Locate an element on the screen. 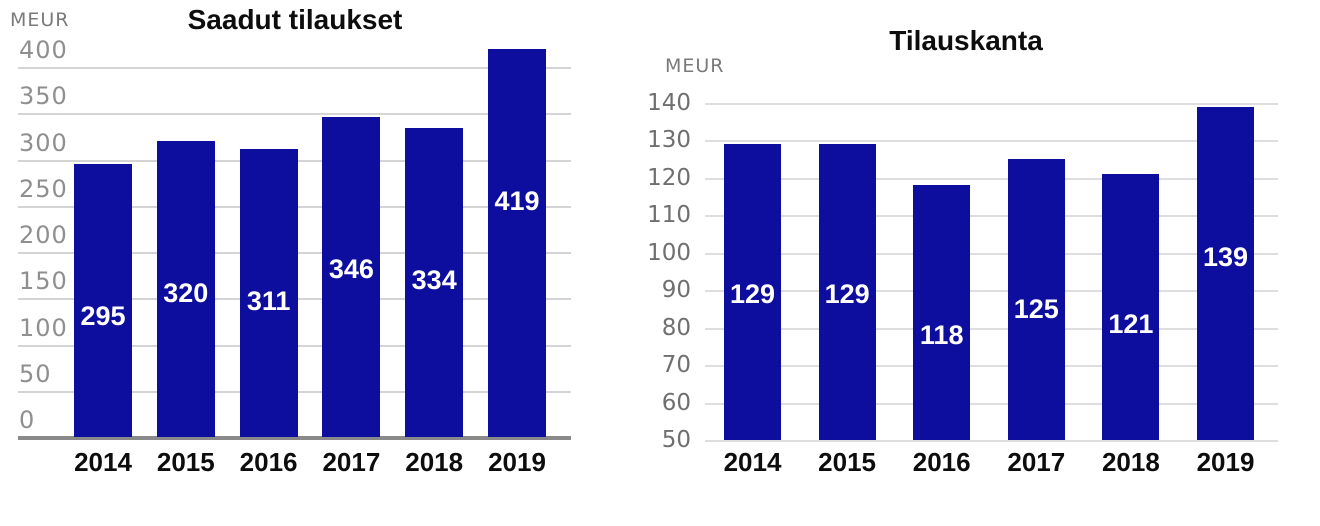 This screenshot has width=1320, height=526. bar-2016: 118 is located at coordinates (942, 312).